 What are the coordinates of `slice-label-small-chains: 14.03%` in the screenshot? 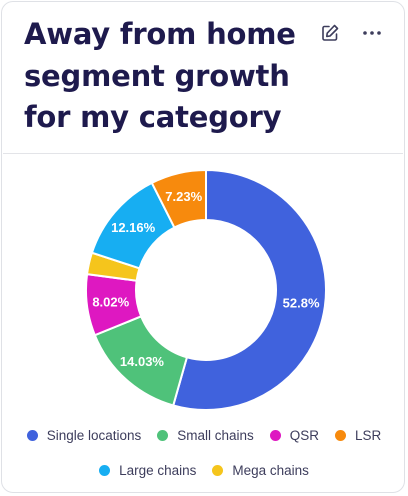 It's located at (142, 361).